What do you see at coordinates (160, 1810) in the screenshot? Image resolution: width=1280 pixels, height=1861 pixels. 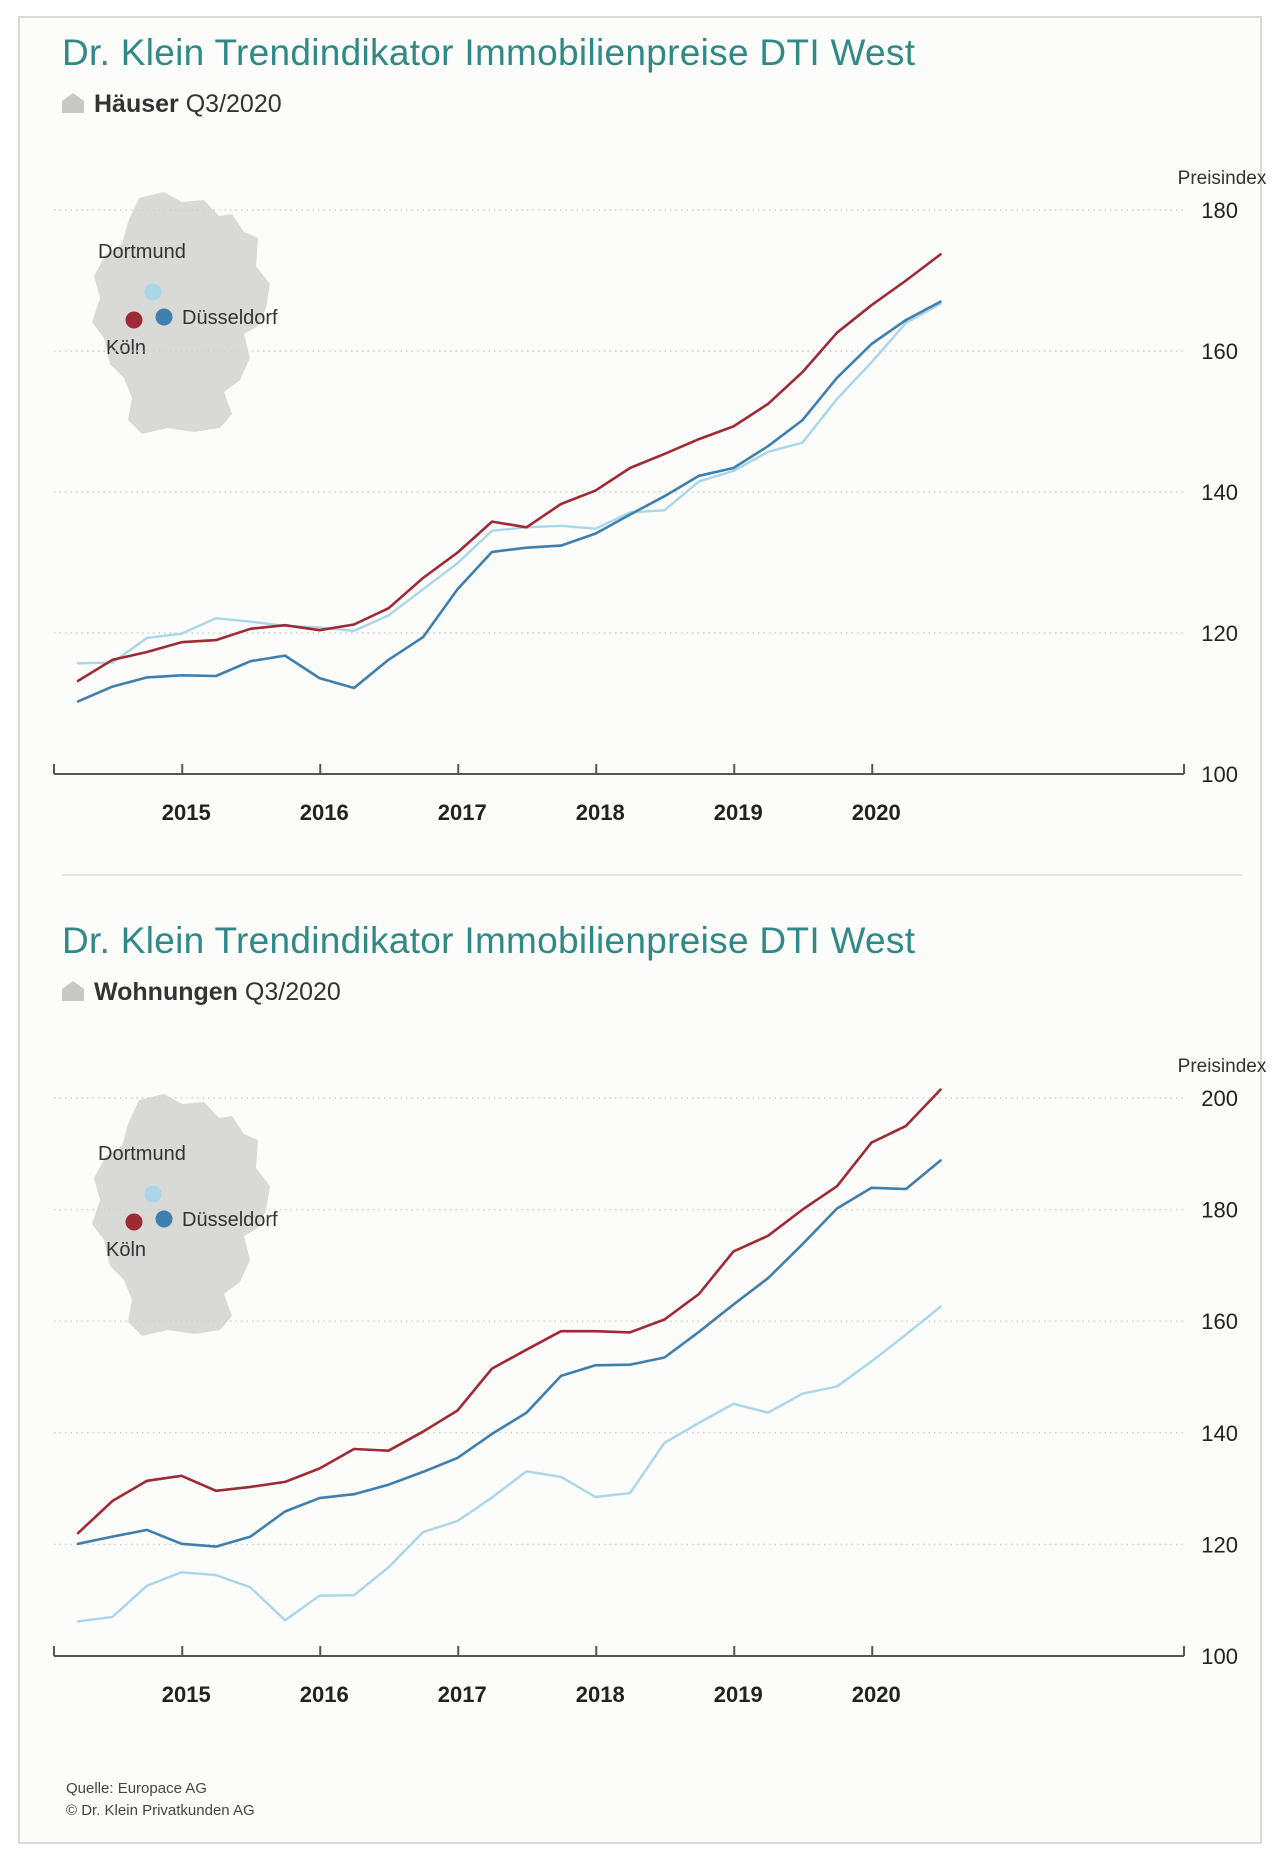 I see `copyright-note: © Dr. Klein Privatkunden AG` at bounding box center [160, 1810].